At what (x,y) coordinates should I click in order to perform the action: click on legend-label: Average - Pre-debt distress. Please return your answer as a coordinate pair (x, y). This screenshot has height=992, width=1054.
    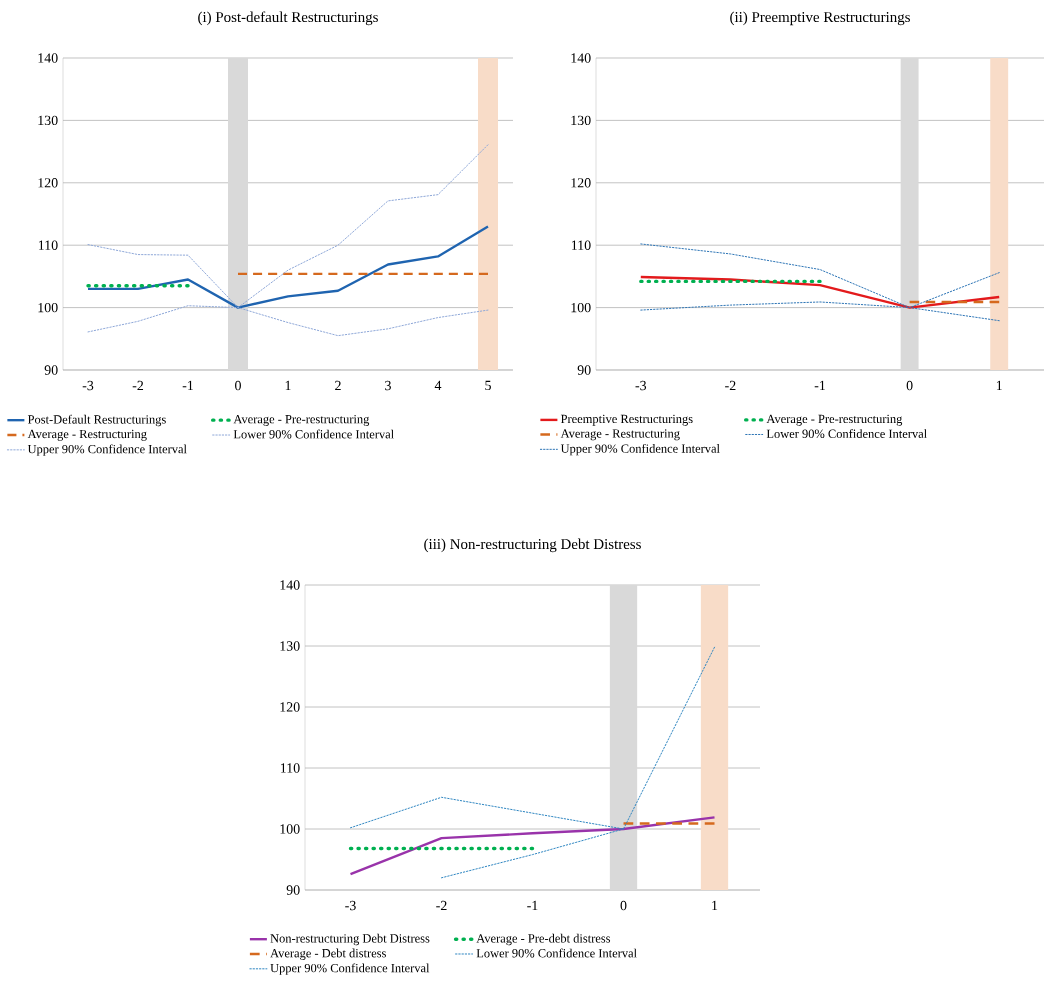
    Looking at the image, I should click on (543, 939).